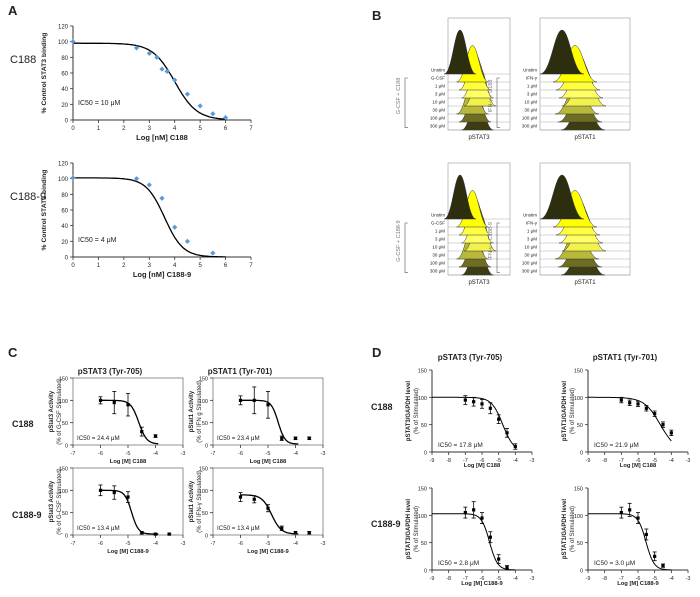 The height and width of the screenshot is (597, 700). Describe the element at coordinates (238, 438) in the screenshot. I see `ic50-label: IC50 = 23.4 μM` at that location.